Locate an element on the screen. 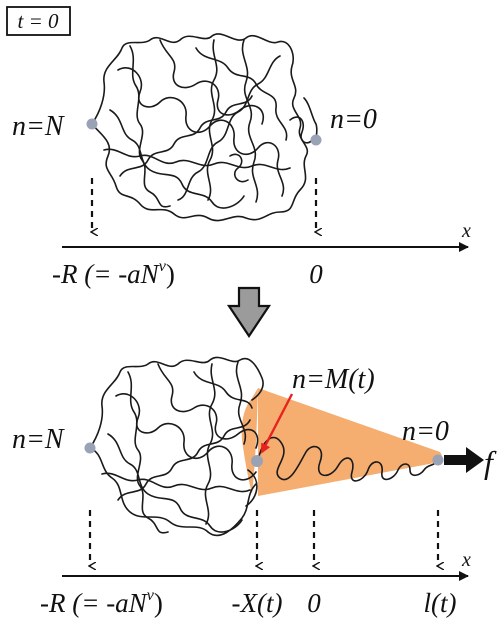  time-evolution-arrow is located at coordinates (249, 312).